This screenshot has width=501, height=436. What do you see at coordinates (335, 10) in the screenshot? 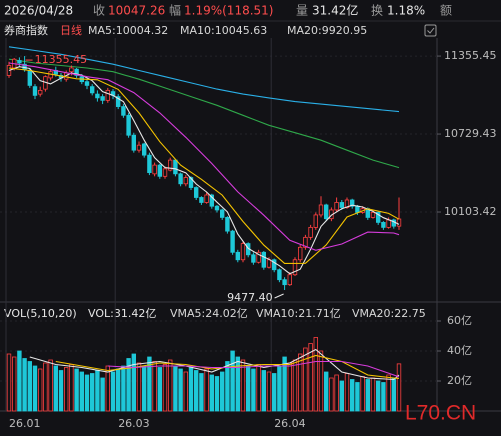
I see `volume-value: 31.42亿` at bounding box center [335, 10].